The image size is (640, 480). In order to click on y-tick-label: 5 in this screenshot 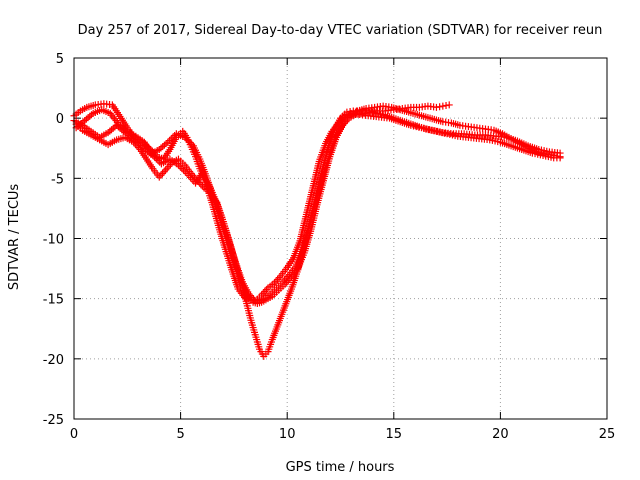, I will do `click(60, 59)`.